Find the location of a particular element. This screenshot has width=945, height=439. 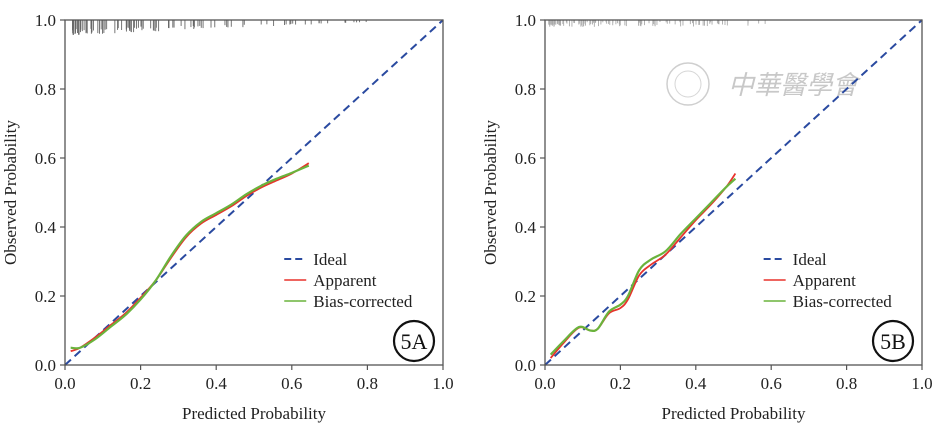

badge-label: 5B is located at coordinates (893, 341).